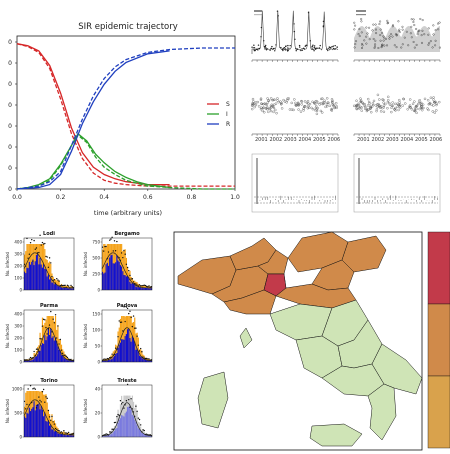 The image size is (450, 454). What do you see at coordinates (117, 262) in the screenshot?
I see `city-panel-bergamo: BergamoNo. infected7505002500` at bounding box center [117, 262].